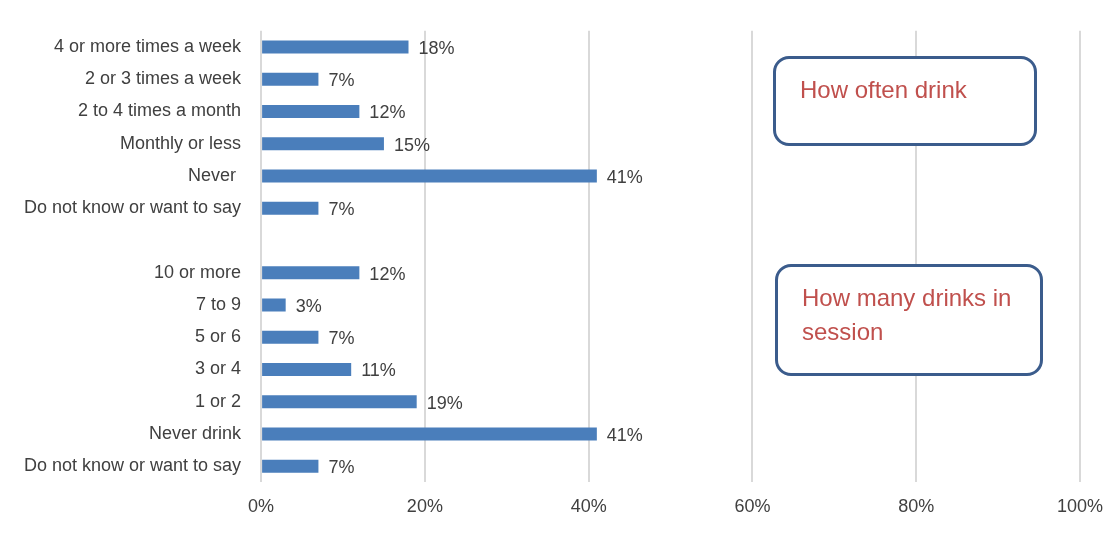  I want to click on callout-box: How many drinks in session, so click(909, 320).